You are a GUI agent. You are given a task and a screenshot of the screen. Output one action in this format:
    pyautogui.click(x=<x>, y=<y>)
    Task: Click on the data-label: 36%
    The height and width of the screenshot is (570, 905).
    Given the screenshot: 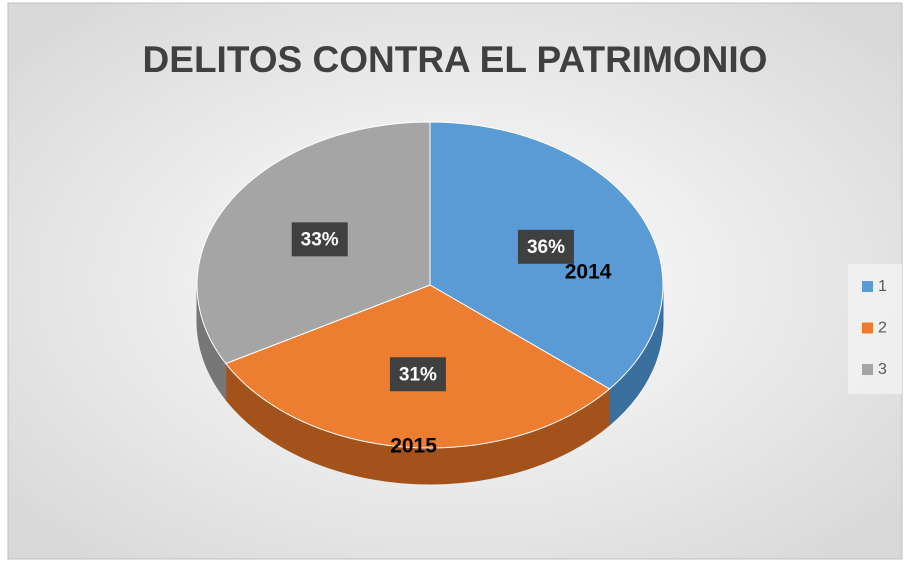 What is the action you would take?
    pyautogui.click(x=546, y=247)
    